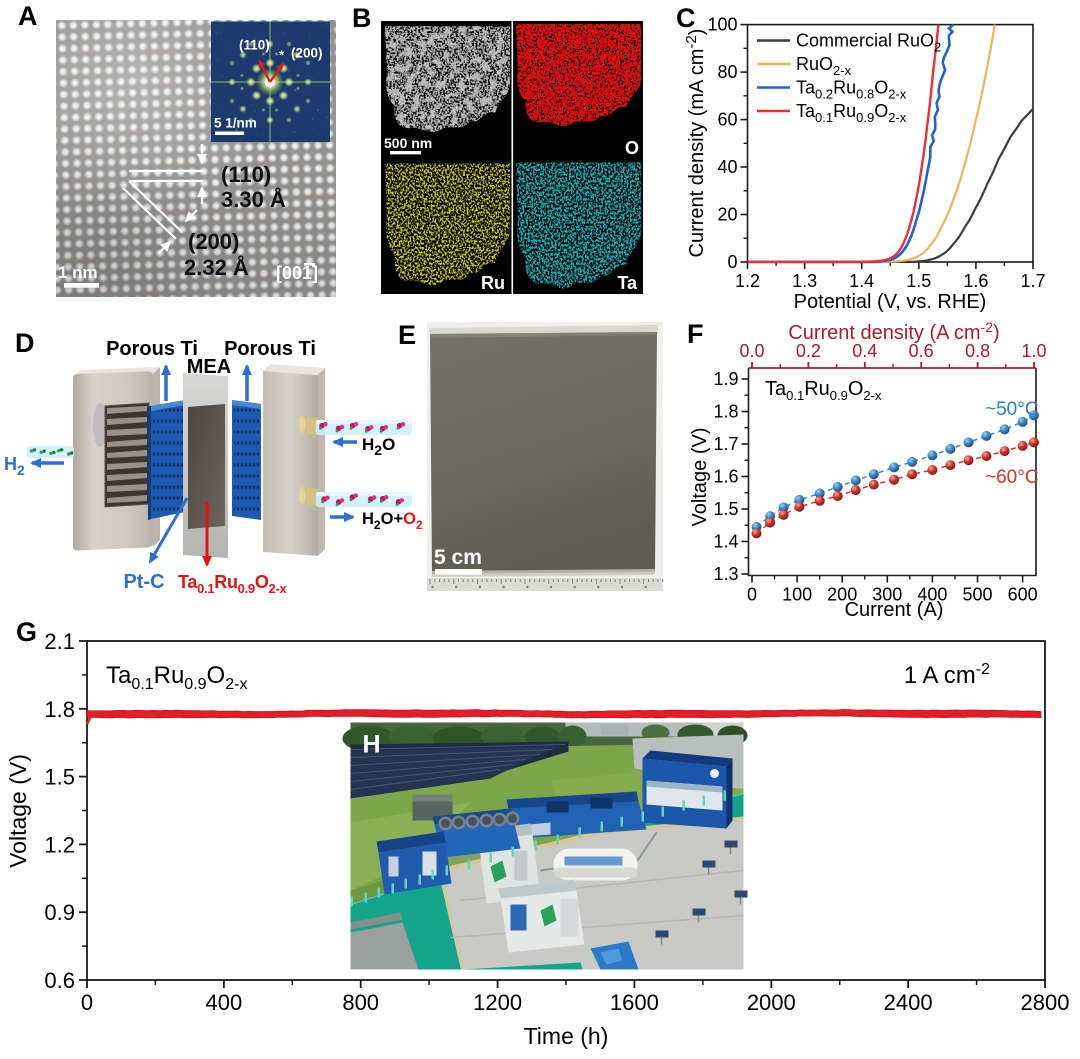  I want to click on svg-text: H, so click(372, 745).